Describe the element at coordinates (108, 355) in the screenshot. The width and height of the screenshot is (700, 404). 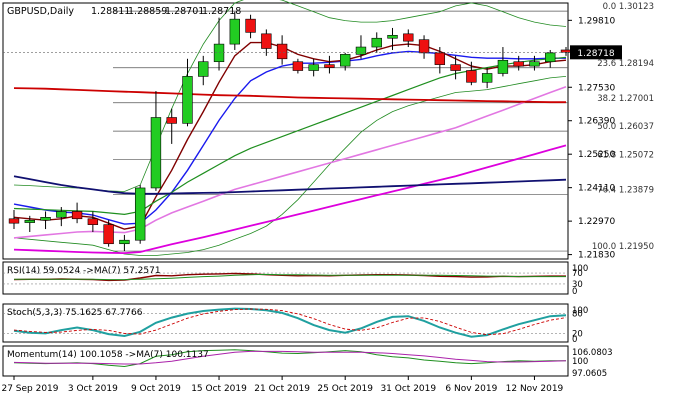
I see `momentum-title: Momentum(14) 100.1058 ->MA(7) 100.1137` at that location.